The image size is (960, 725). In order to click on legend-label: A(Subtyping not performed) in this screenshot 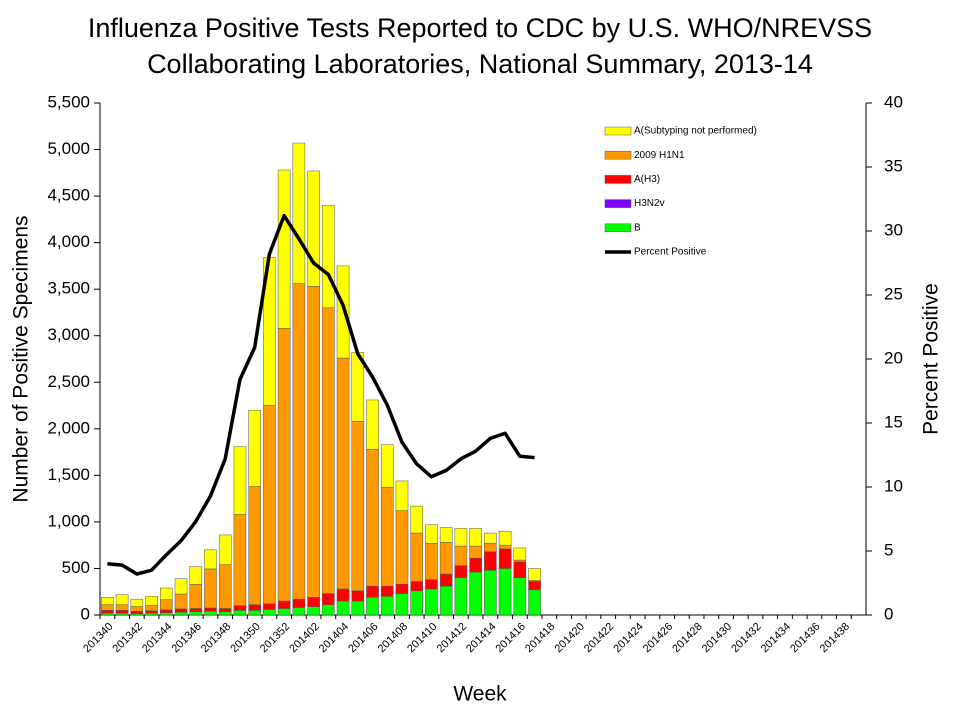, I will do `click(695, 131)`.